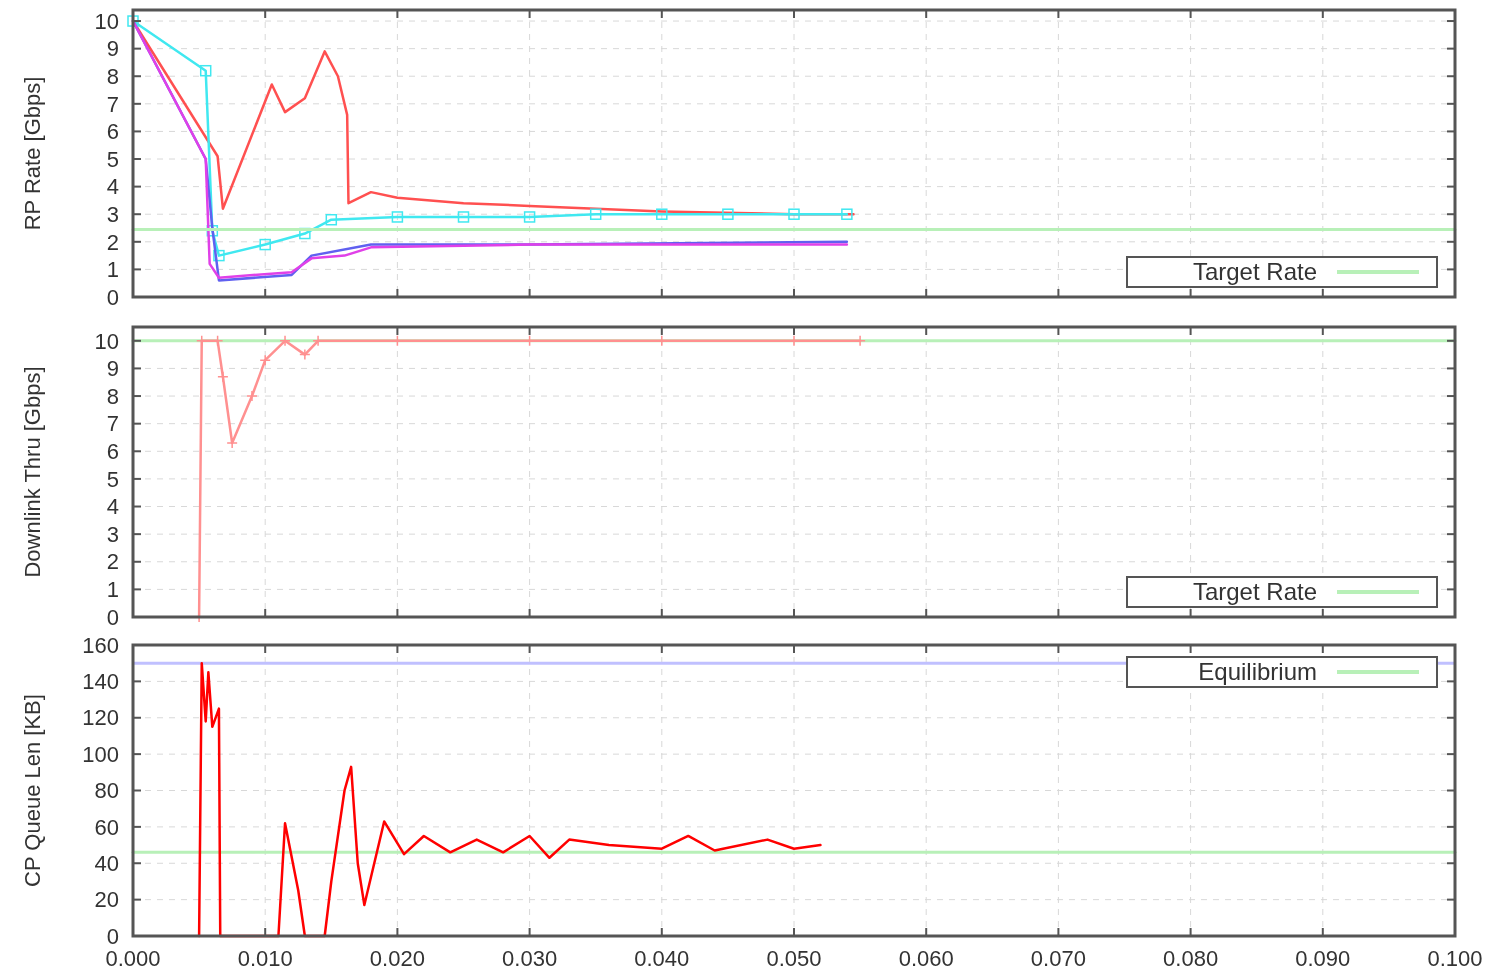 The image size is (1497, 979). Describe the element at coordinates (926, 958) in the screenshot. I see `x-tick-label: 0.060` at that location.